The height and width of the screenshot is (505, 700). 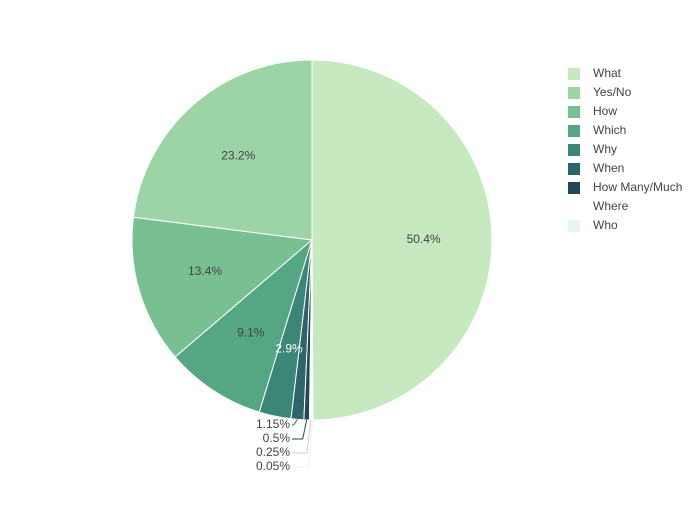 What do you see at coordinates (607, 73) in the screenshot?
I see `legend-label: What` at bounding box center [607, 73].